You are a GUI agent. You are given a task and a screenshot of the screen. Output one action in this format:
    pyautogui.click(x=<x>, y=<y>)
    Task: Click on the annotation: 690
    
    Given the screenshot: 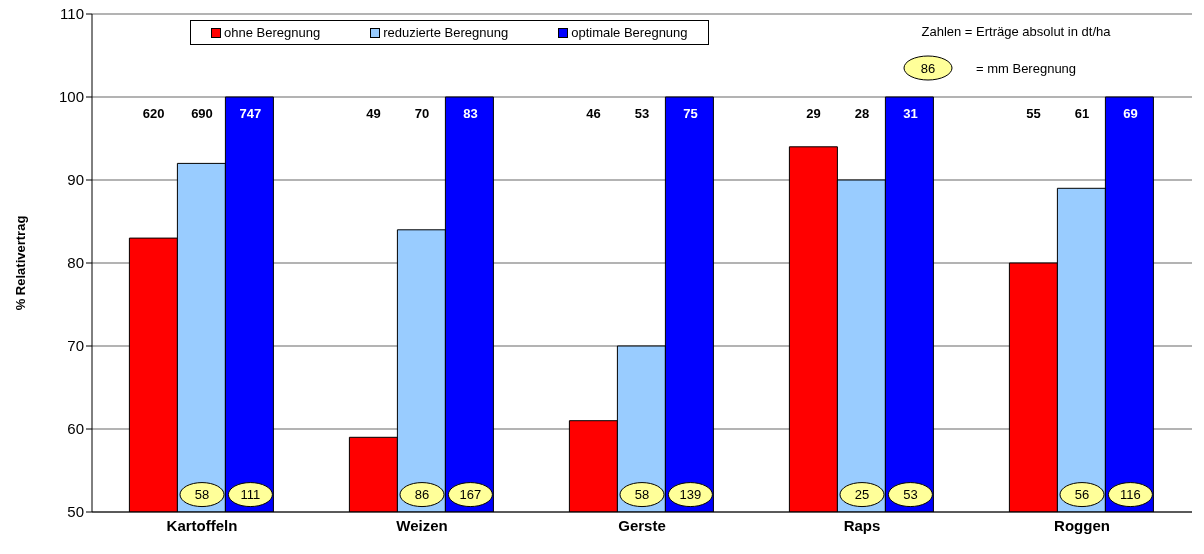 What is the action you would take?
    pyautogui.click(x=202, y=114)
    